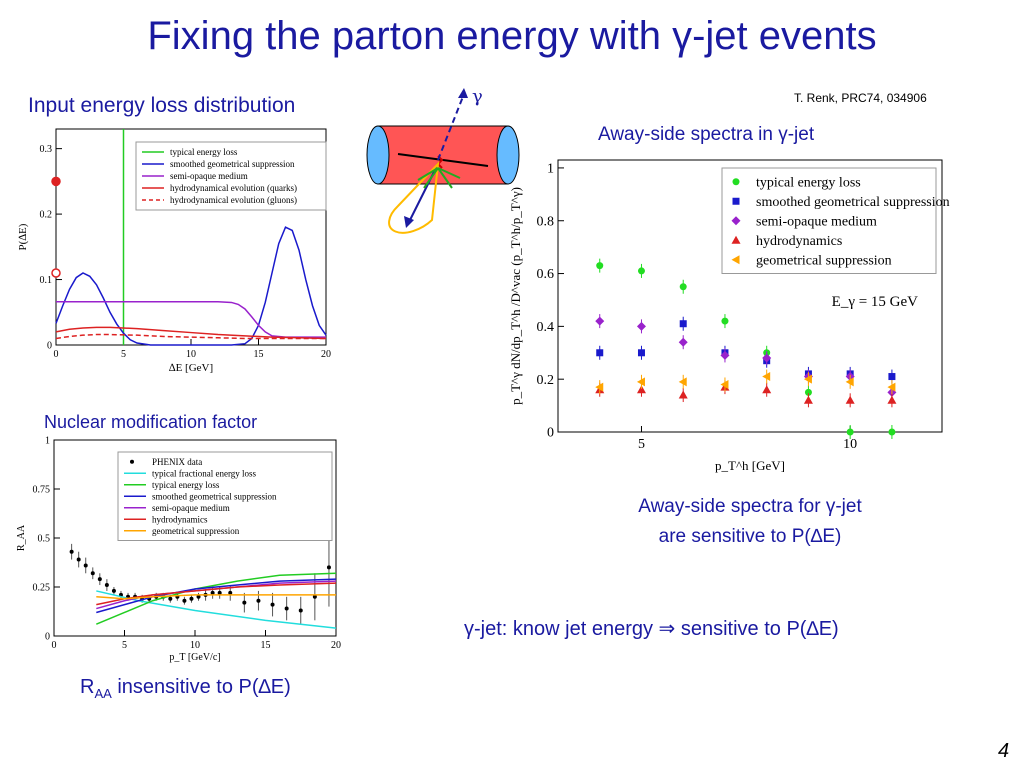  Describe the element at coordinates (508, 155) in the screenshot. I see `cylinder-right-end` at that location.